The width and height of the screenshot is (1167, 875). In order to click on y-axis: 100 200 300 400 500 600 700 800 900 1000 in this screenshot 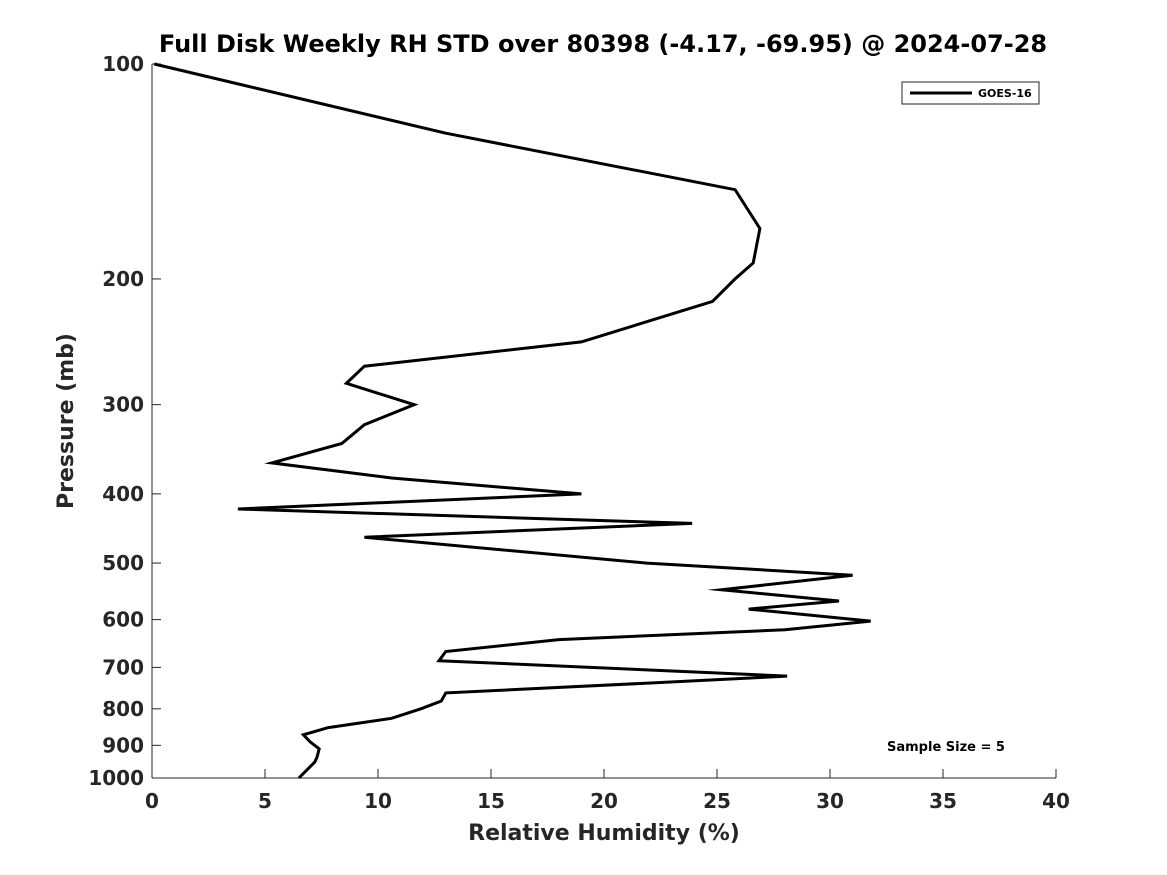, I will do `click(124, 421)`.